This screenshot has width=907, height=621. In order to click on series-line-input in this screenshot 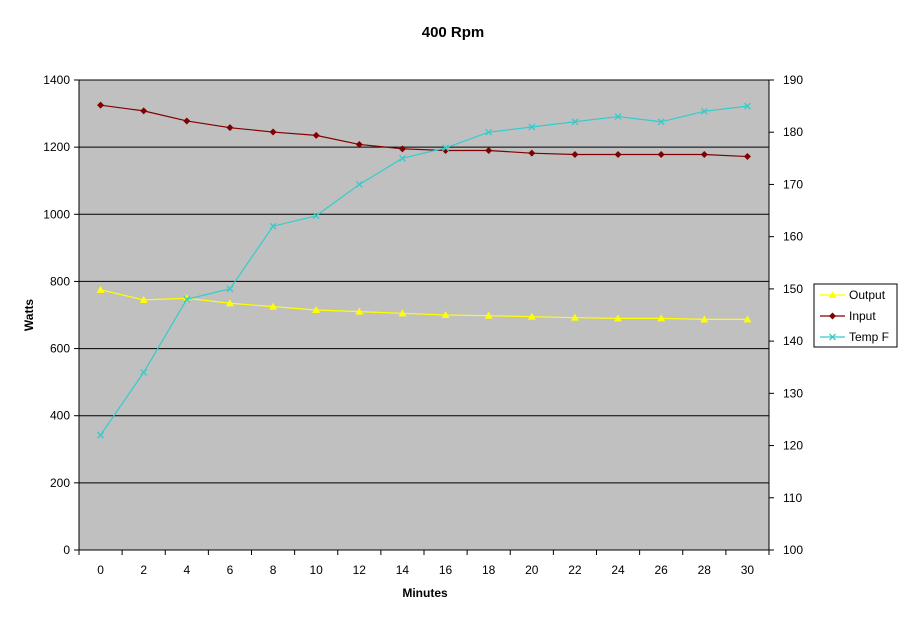, I will do `click(424, 131)`.